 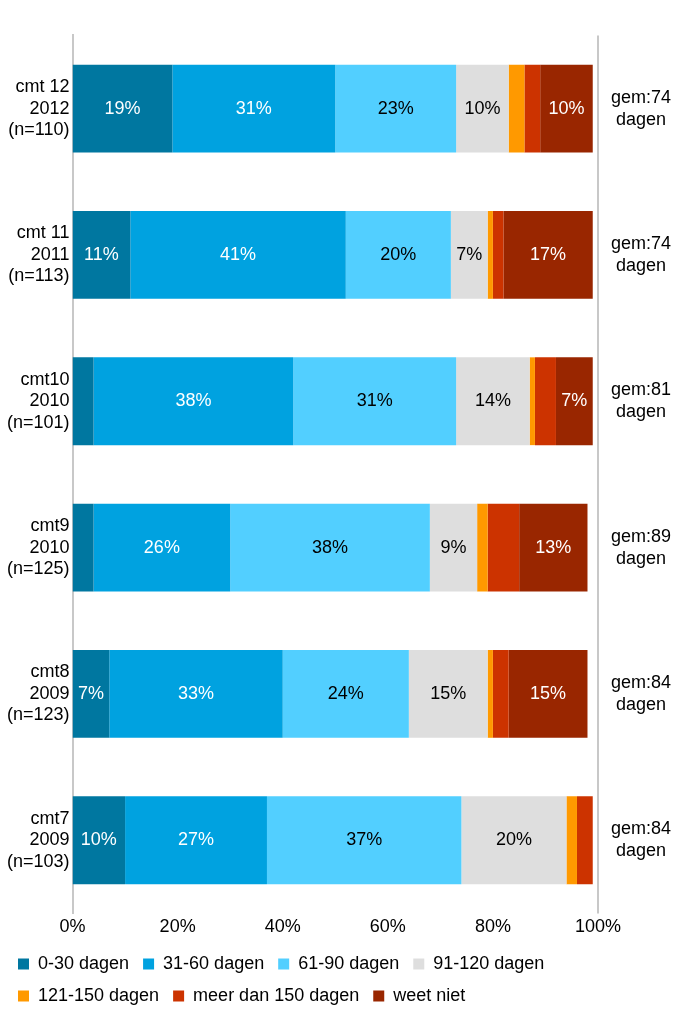 What do you see at coordinates (39, 254) in the screenshot?
I see `y-tick-label: cmt 11 2011 (n=113)` at bounding box center [39, 254].